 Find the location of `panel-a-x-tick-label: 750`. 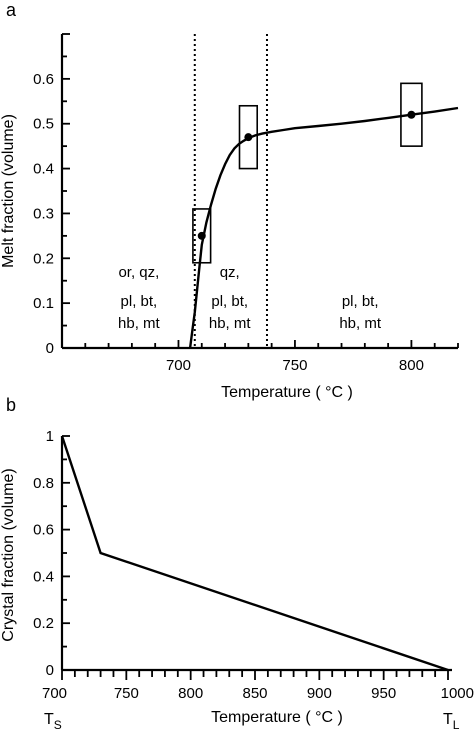

panel-a-x-tick-label: 750 is located at coordinates (294, 365).